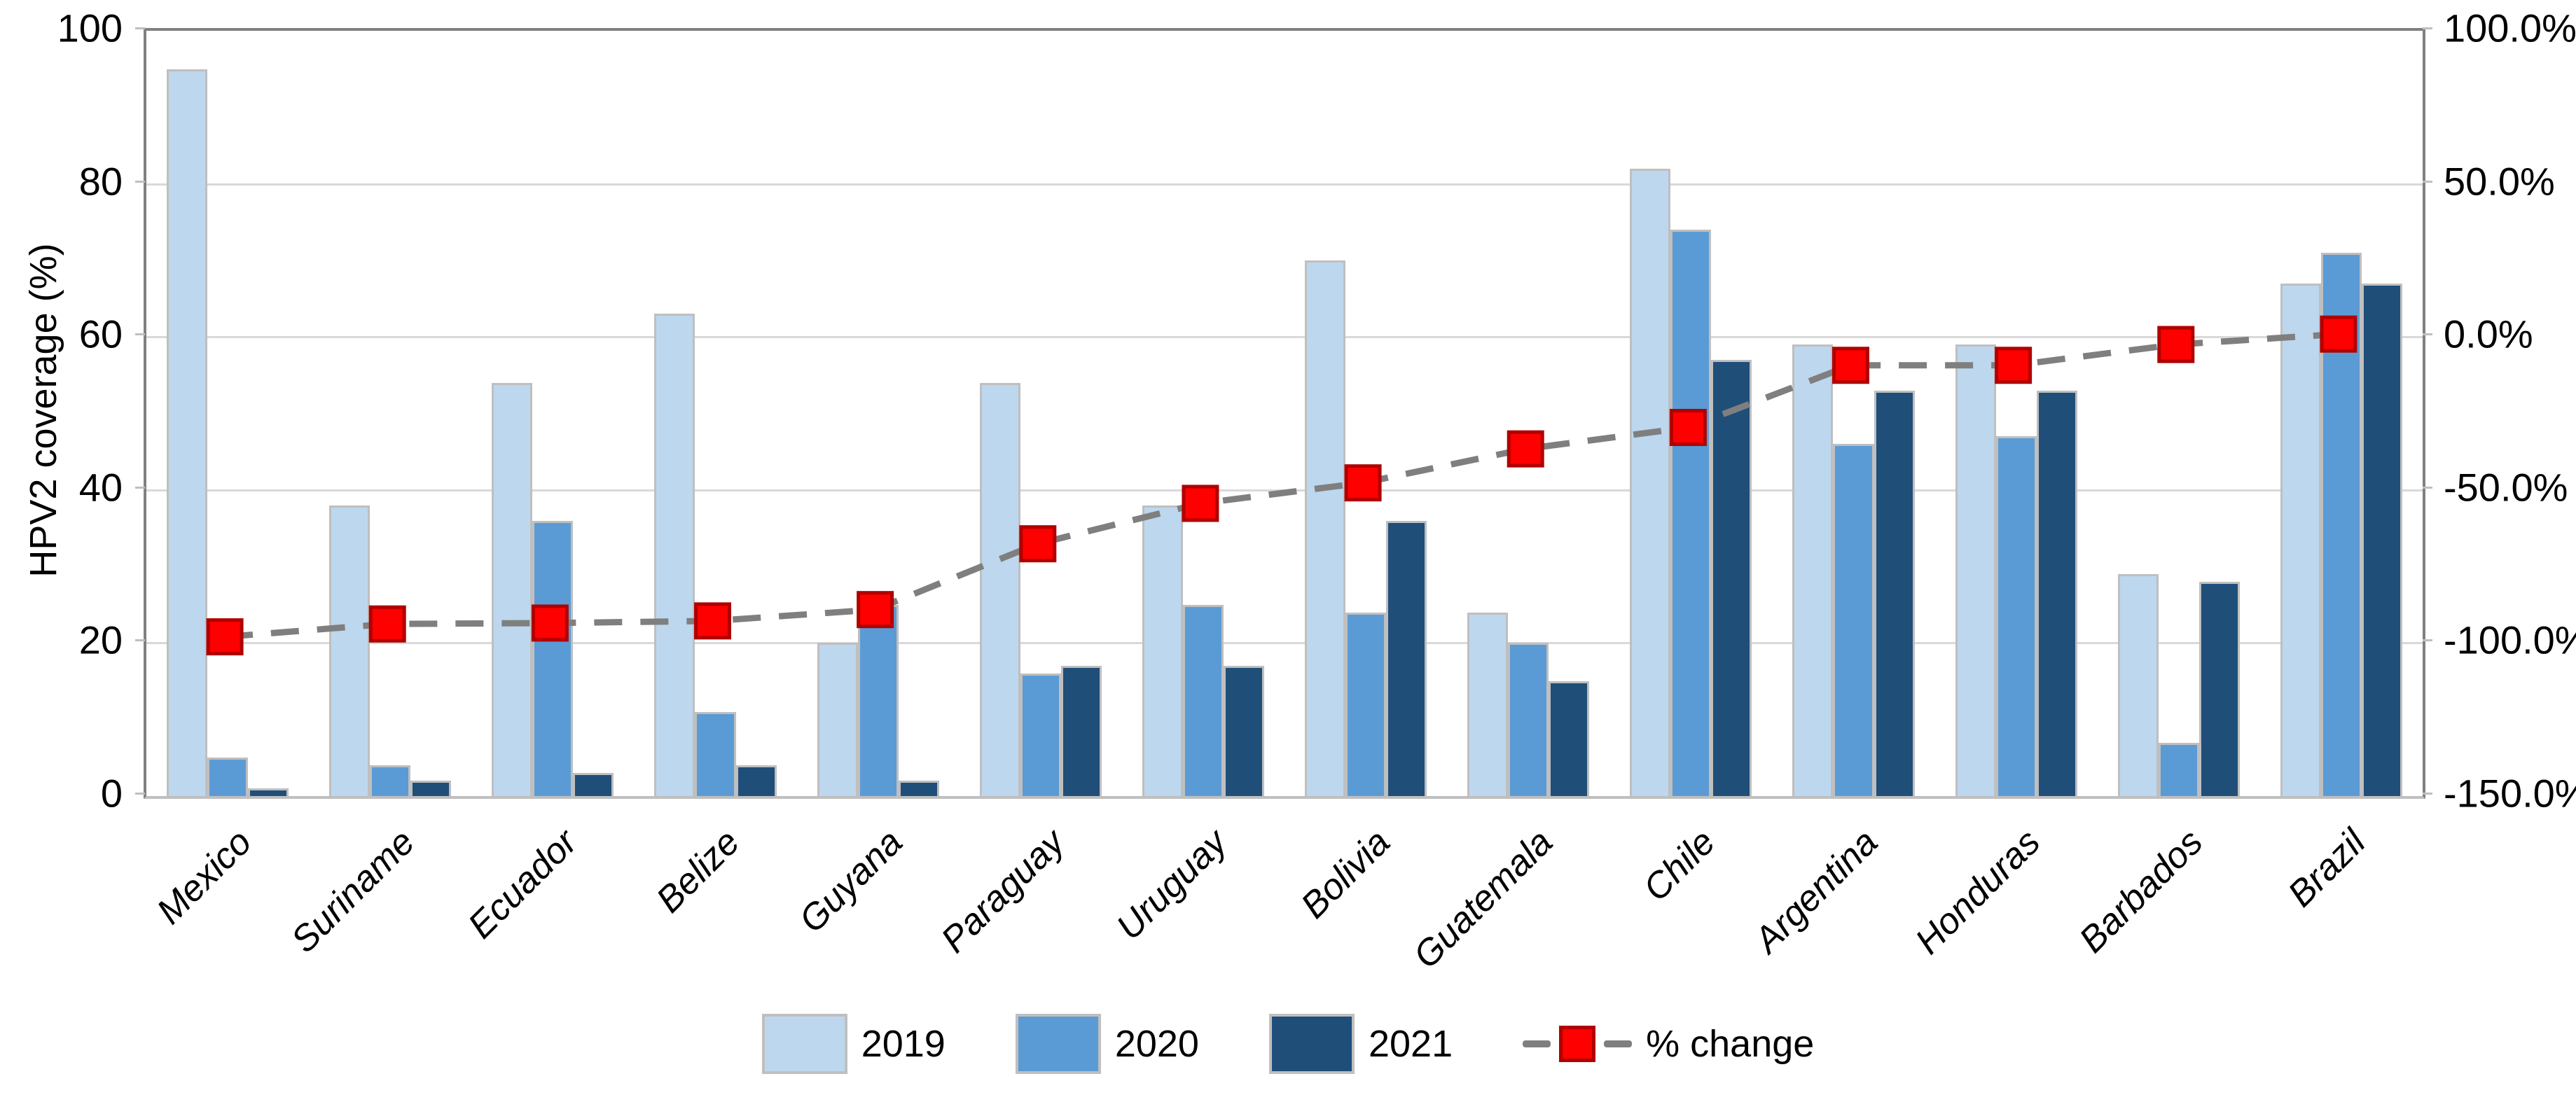 This screenshot has width=2576, height=1095. Describe the element at coordinates (100, 181) in the screenshot. I see `left-axis-tick-label: 80` at that location.